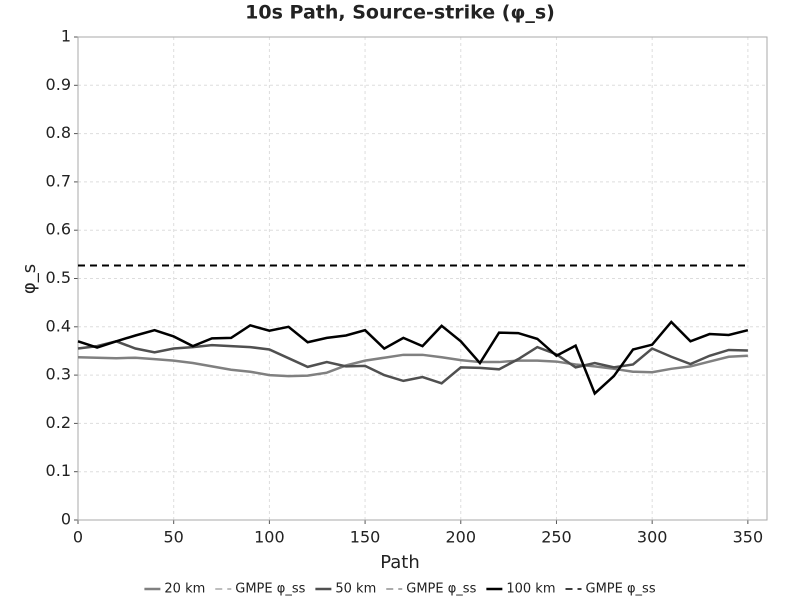 This screenshot has width=800, height=600. What do you see at coordinates (748, 537) in the screenshot?
I see `x-tick-label: 350` at bounding box center [748, 537].